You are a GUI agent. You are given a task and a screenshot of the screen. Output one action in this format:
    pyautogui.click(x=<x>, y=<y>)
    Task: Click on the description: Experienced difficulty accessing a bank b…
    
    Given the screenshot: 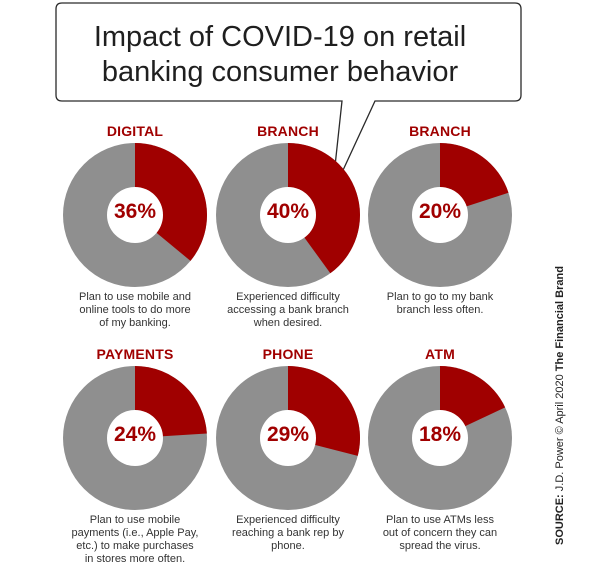 What is the action you would take?
    pyautogui.click(x=288, y=310)
    